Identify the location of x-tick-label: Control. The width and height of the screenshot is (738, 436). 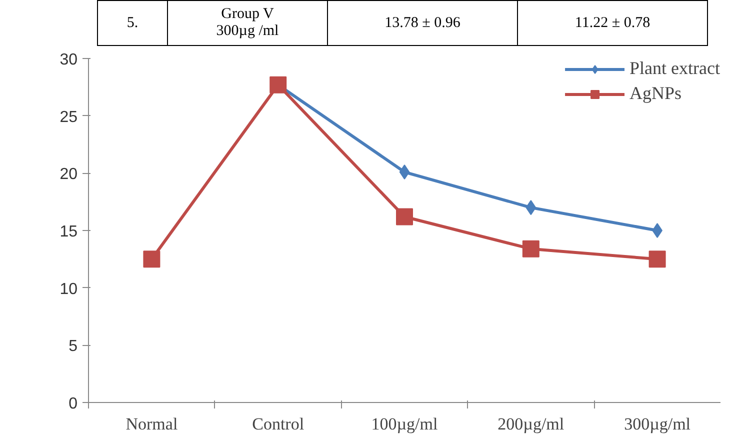
(278, 424).